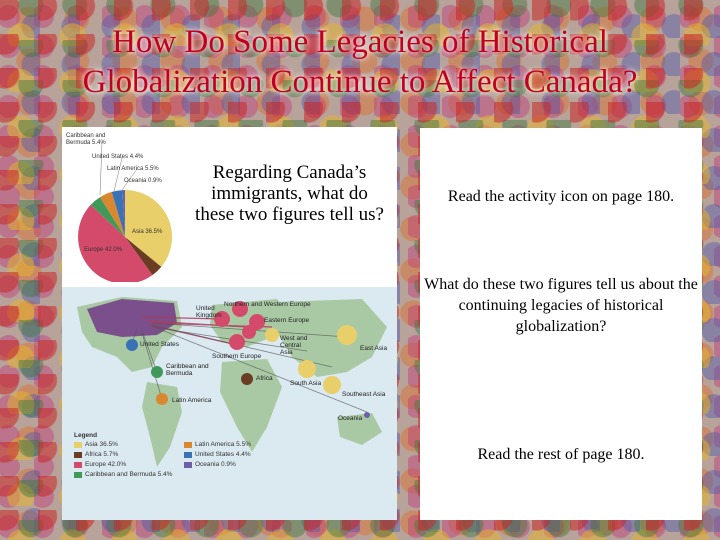  I want to click on legend-item: Caribbean and Bermuda 5.4%, so click(129, 474).